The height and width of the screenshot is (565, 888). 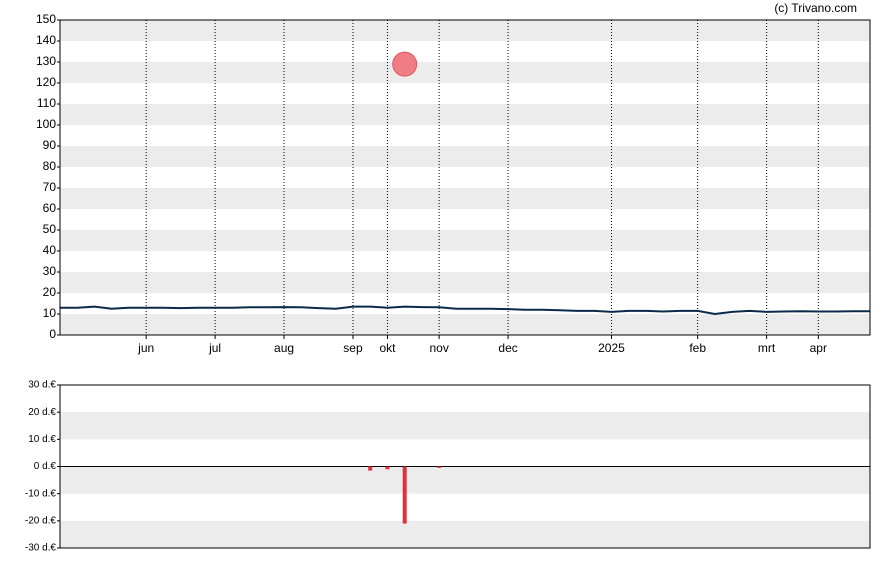 I want to click on line, so click(x=465, y=310).